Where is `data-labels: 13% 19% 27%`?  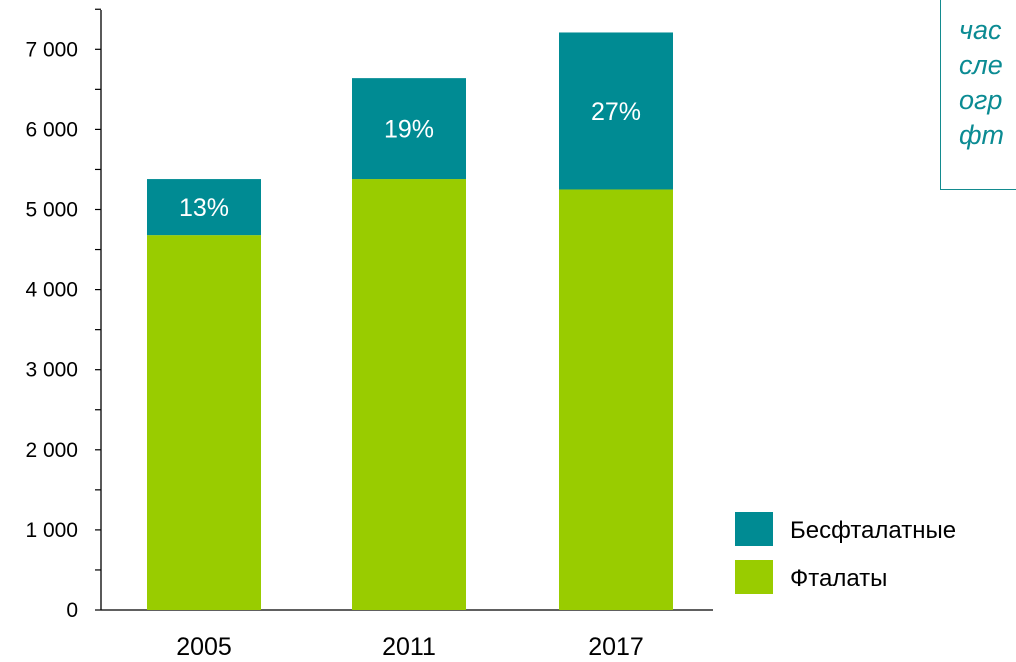 data-labels: 13% 19% 27% is located at coordinates (410, 160).